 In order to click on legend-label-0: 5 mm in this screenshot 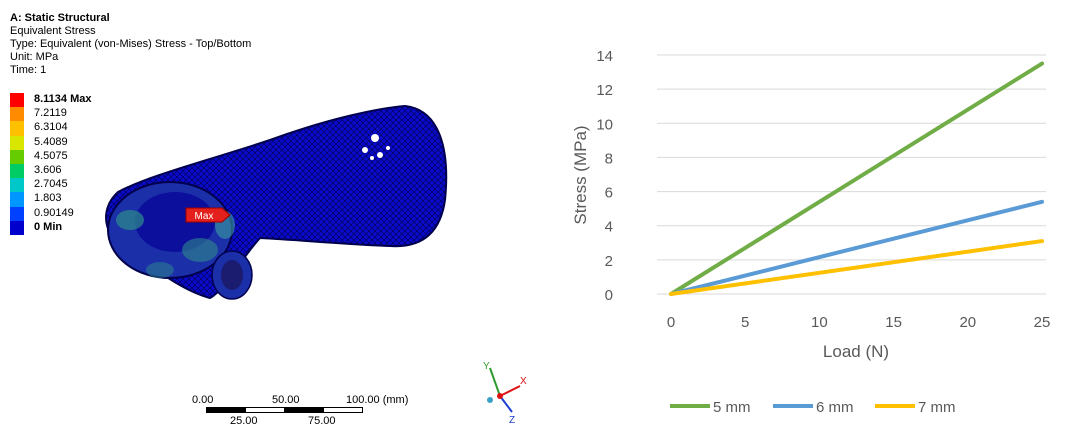, I will do `click(732, 407)`.